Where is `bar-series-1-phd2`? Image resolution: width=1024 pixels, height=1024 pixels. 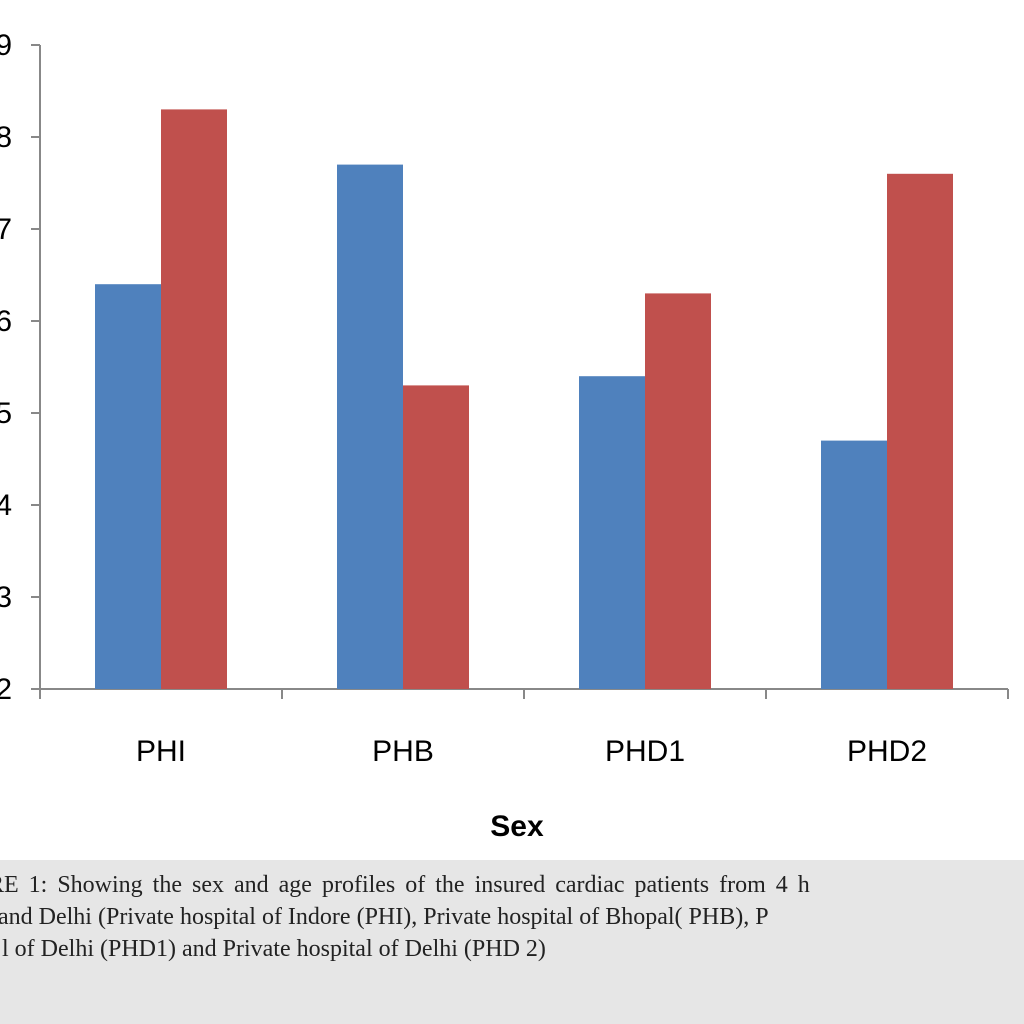
bar-series-1-phd2 is located at coordinates (854, 564).